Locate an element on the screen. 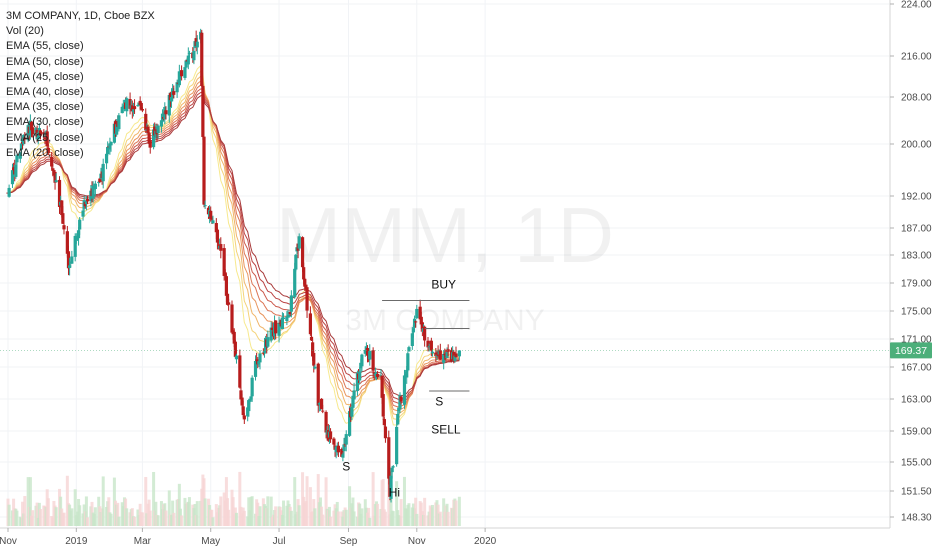 This screenshot has width=932, height=550. price-tick-label: 208.00 is located at coordinates (916, 98).